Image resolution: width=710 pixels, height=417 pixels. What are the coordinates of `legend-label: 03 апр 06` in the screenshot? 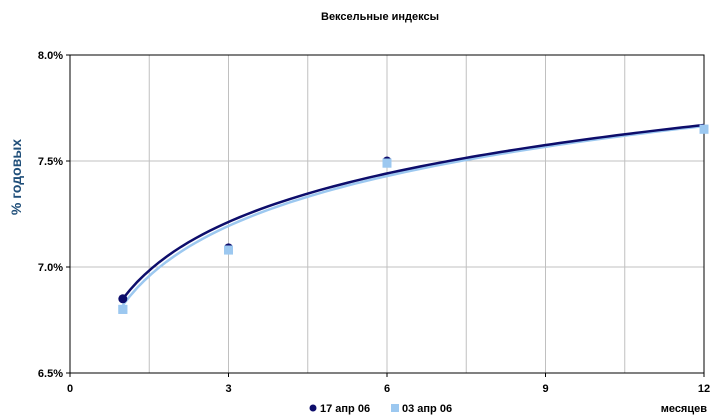 It's located at (427, 409).